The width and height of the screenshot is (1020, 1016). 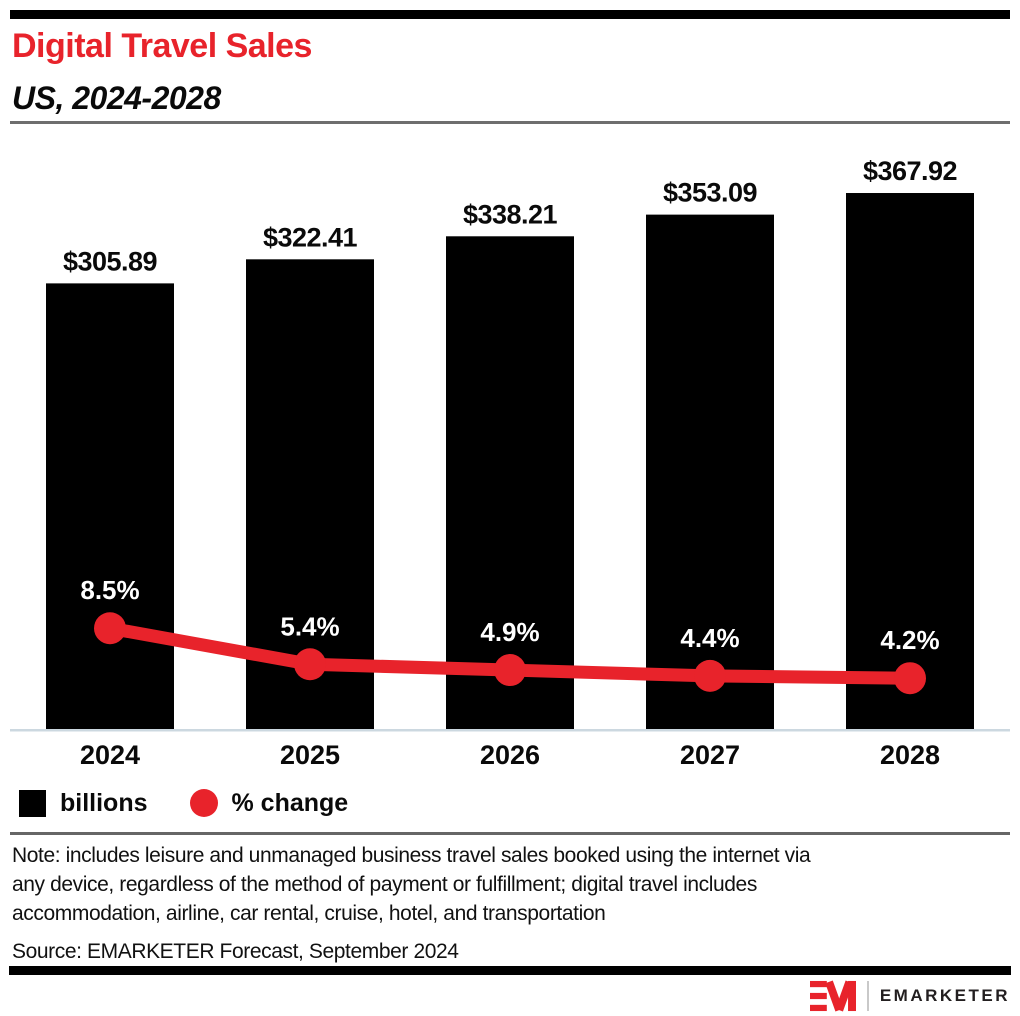 I want to click on billions-swatch-icon, so click(x=32, y=803).